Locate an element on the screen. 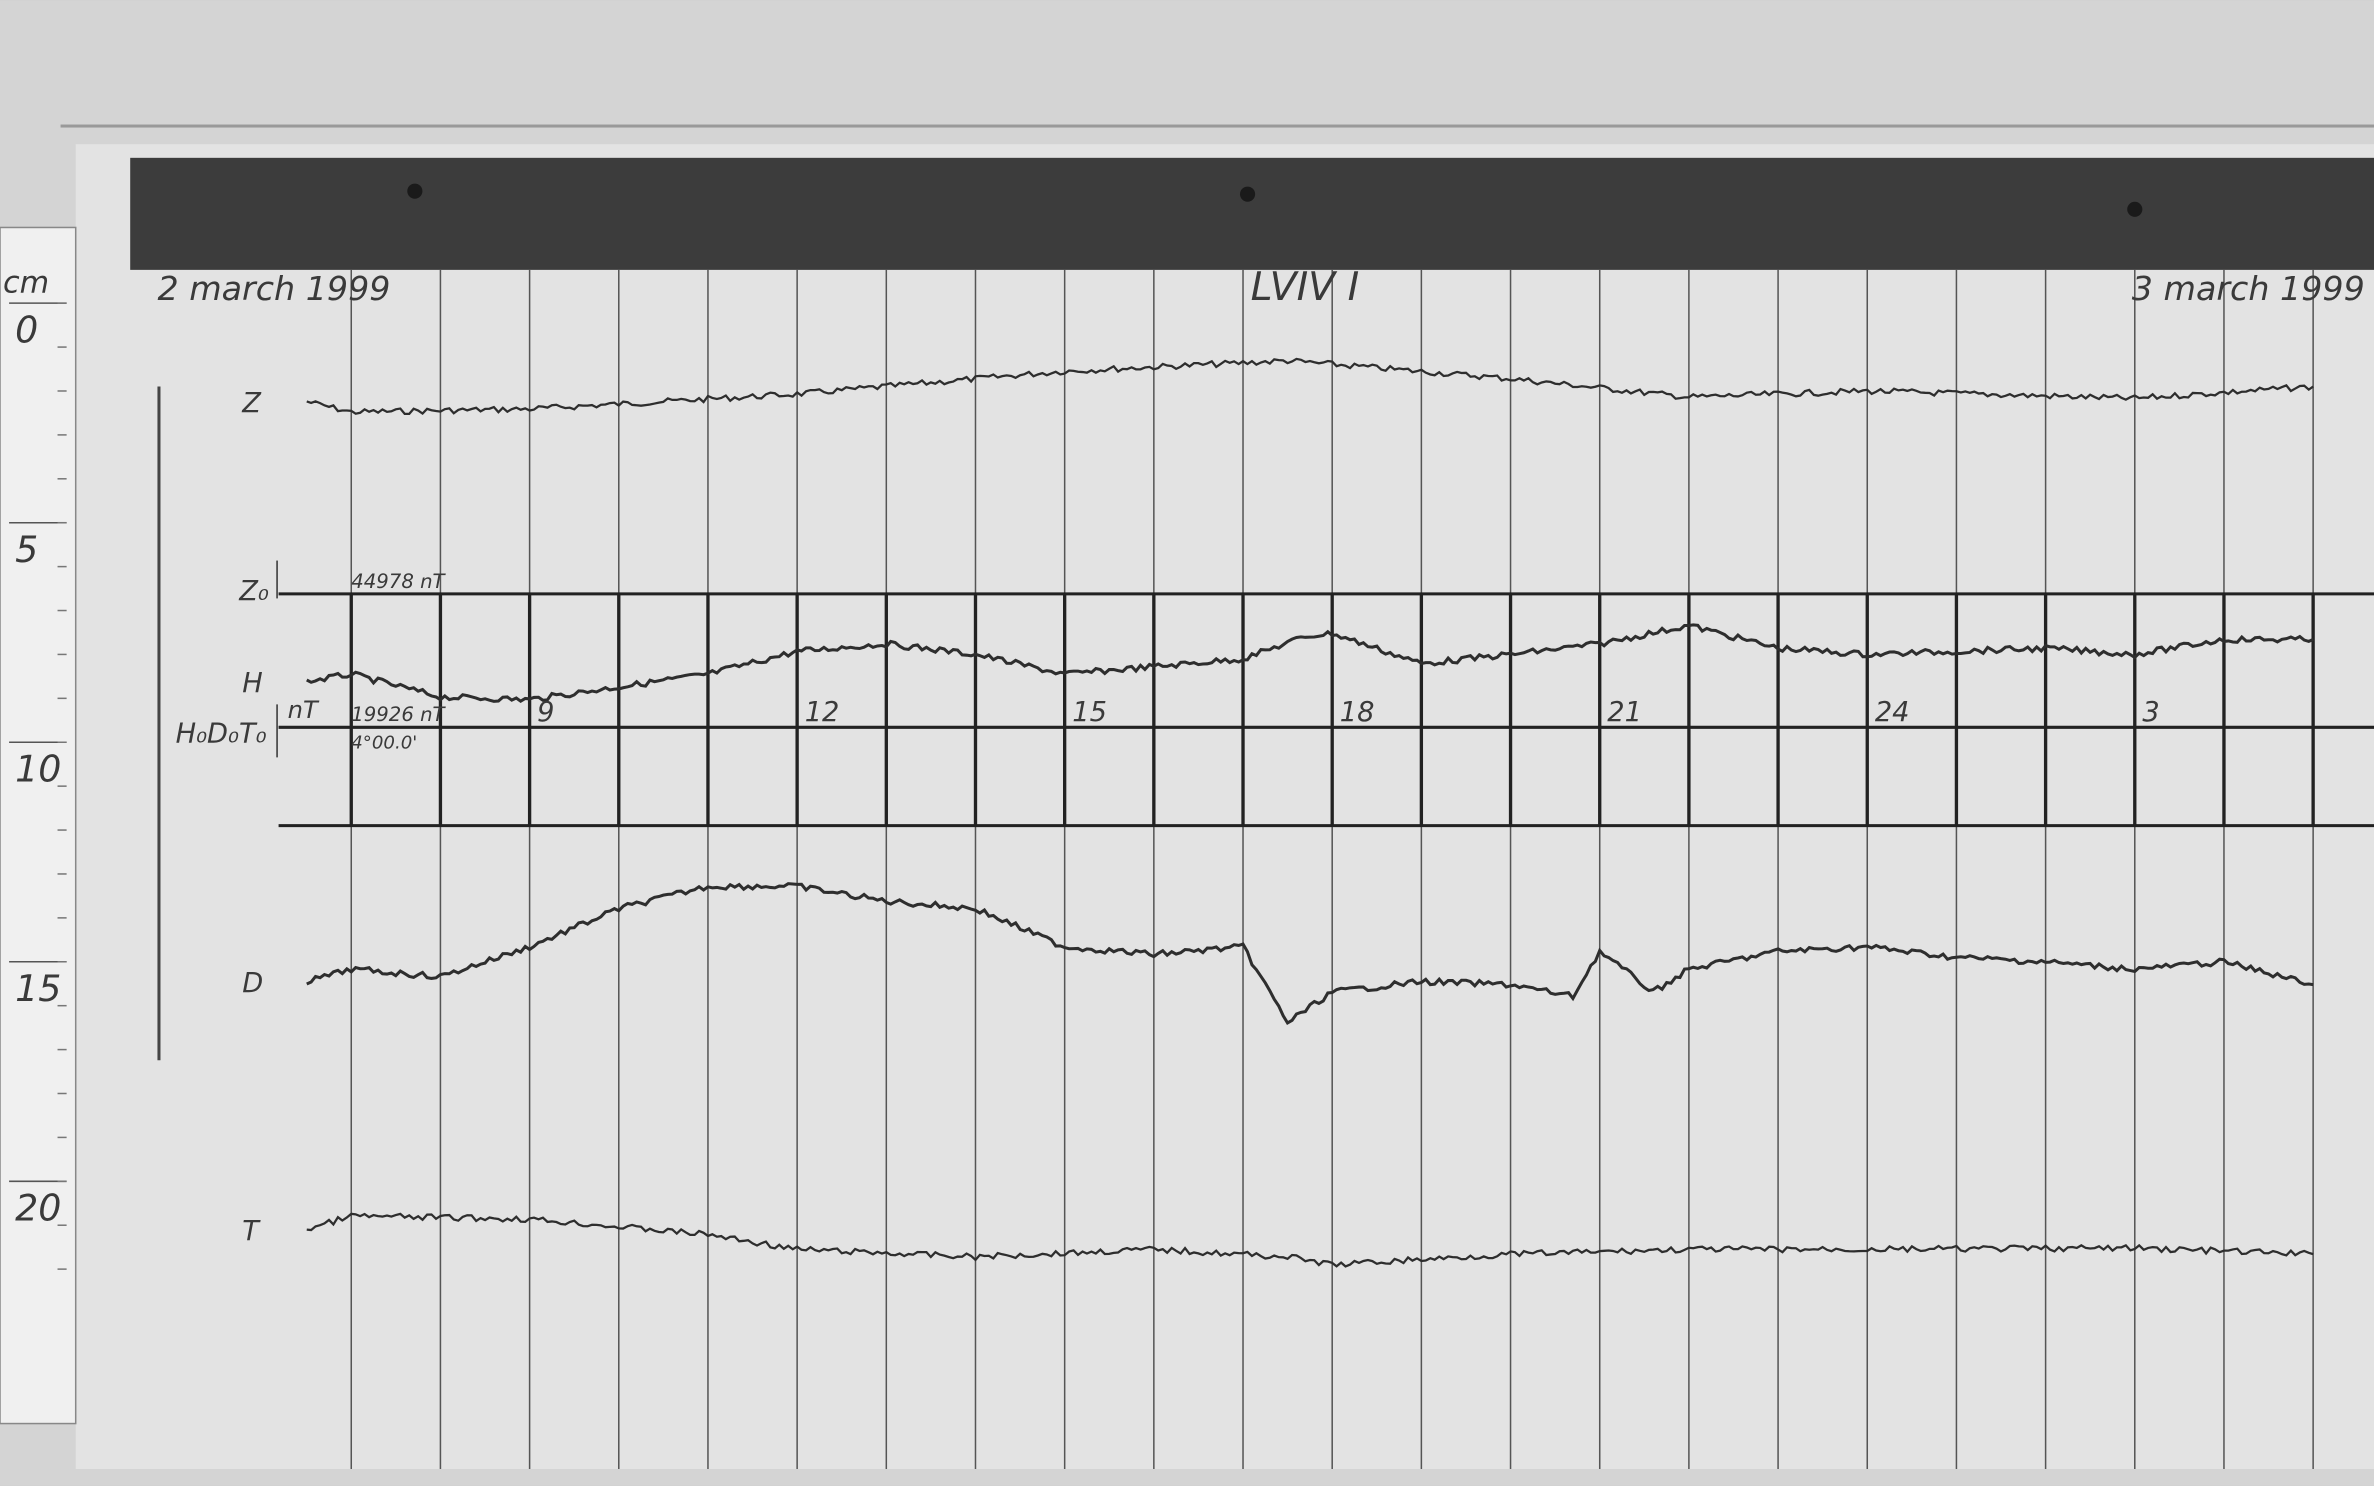  hour-tick-label: 24 is located at coordinates (1892, 712).